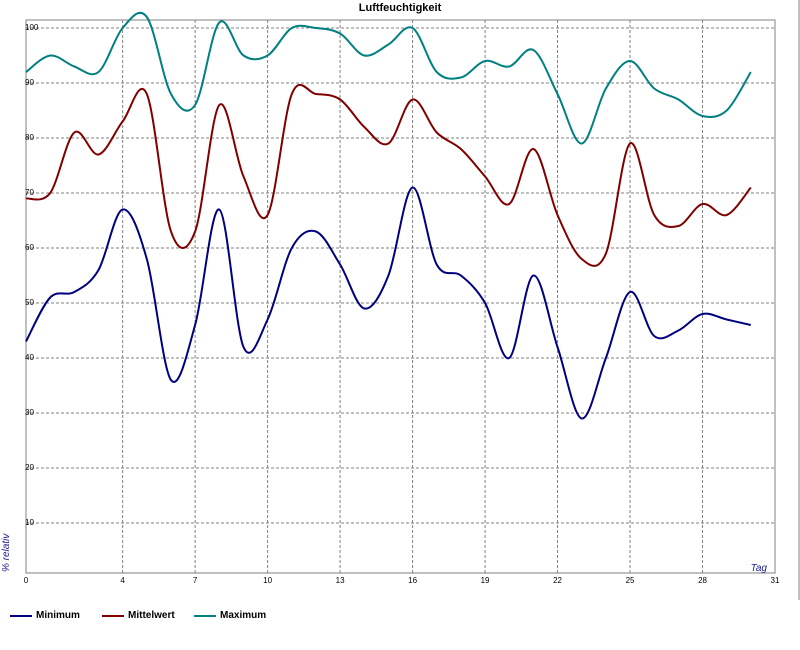 The height and width of the screenshot is (650, 800). I want to click on x-tick-label: 25, so click(630, 580).